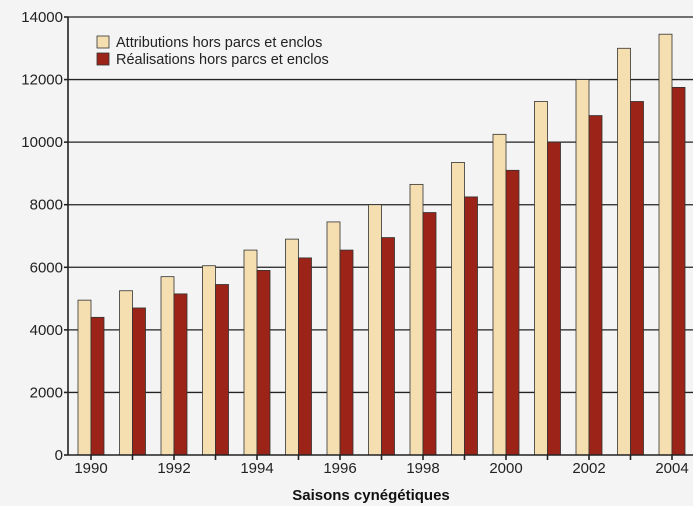 This screenshot has width=693, height=506. What do you see at coordinates (173, 468) in the screenshot?
I see `x-tick-label: 1992` at bounding box center [173, 468].